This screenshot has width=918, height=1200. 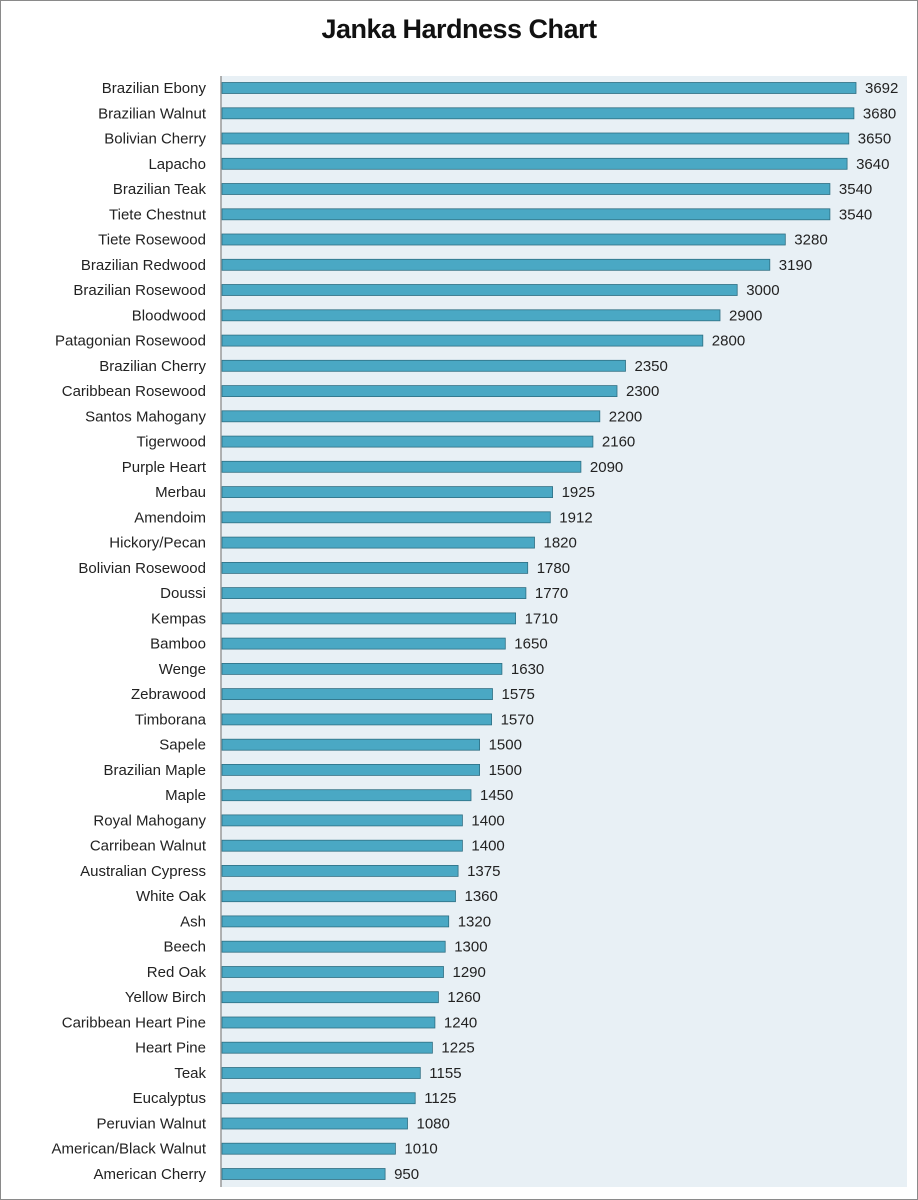 What do you see at coordinates (168, 694) in the screenshot?
I see `category-label: Zebrawood` at bounding box center [168, 694].